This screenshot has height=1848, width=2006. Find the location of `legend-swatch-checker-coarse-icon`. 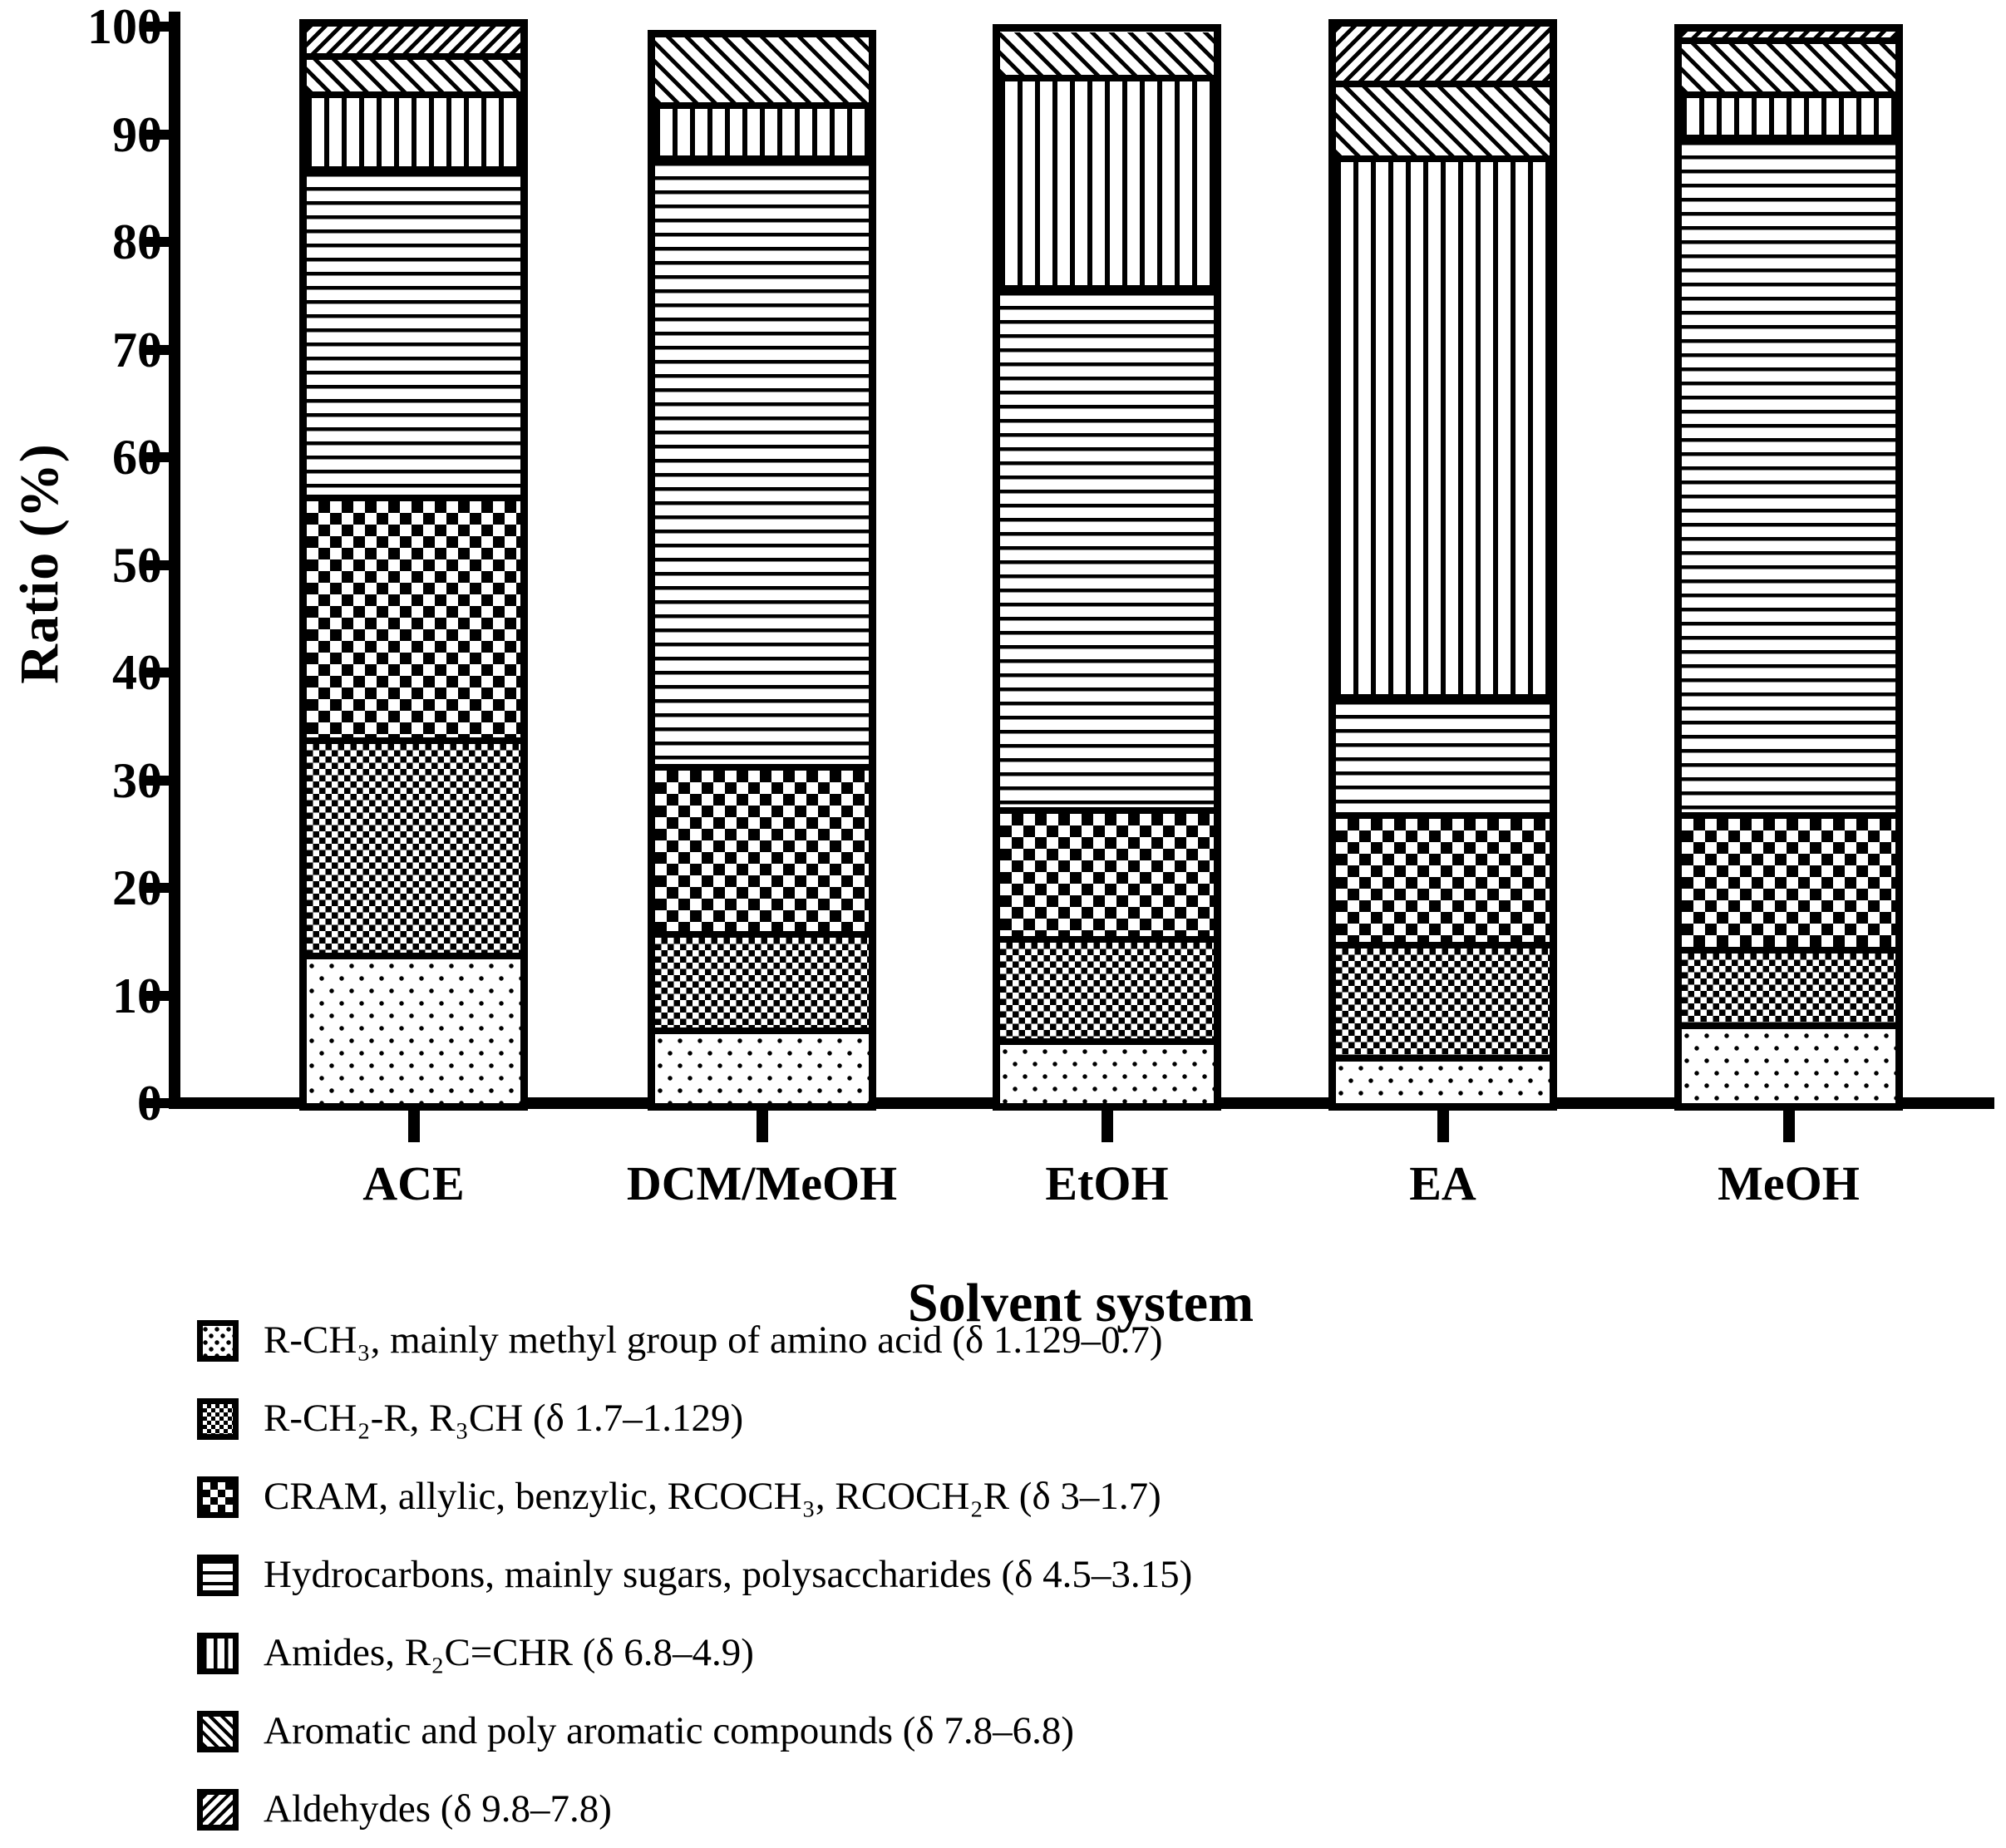

legend-swatch-checker-coarse-icon is located at coordinates (218, 1497).